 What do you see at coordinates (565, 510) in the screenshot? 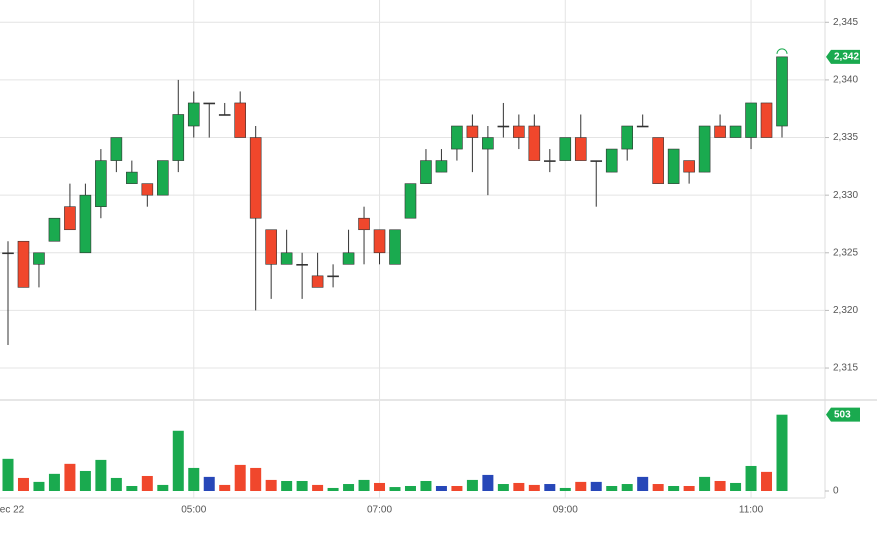
I see `x-tick-label: 09:00` at bounding box center [565, 510].